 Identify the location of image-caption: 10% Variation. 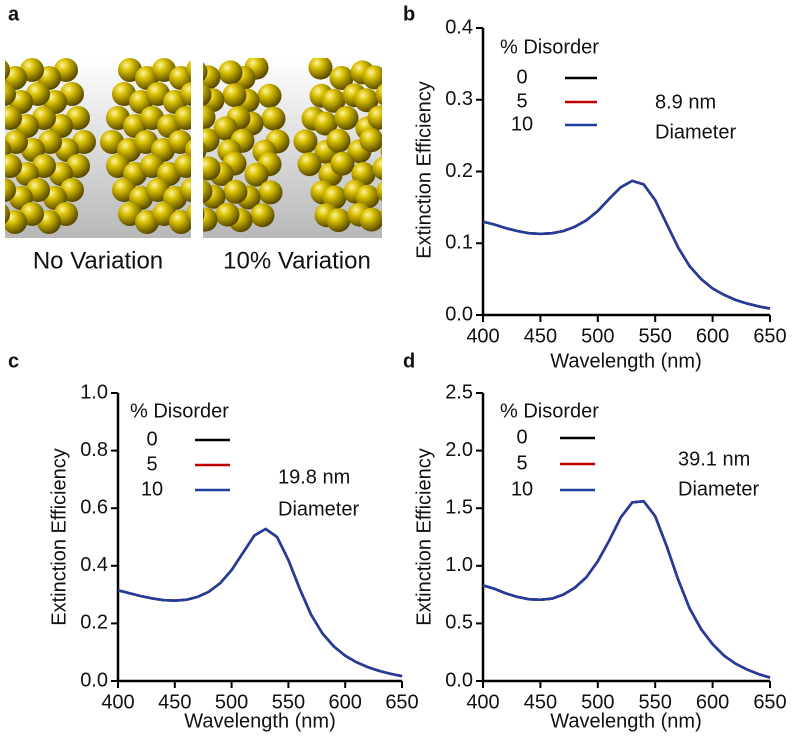
(297, 260).